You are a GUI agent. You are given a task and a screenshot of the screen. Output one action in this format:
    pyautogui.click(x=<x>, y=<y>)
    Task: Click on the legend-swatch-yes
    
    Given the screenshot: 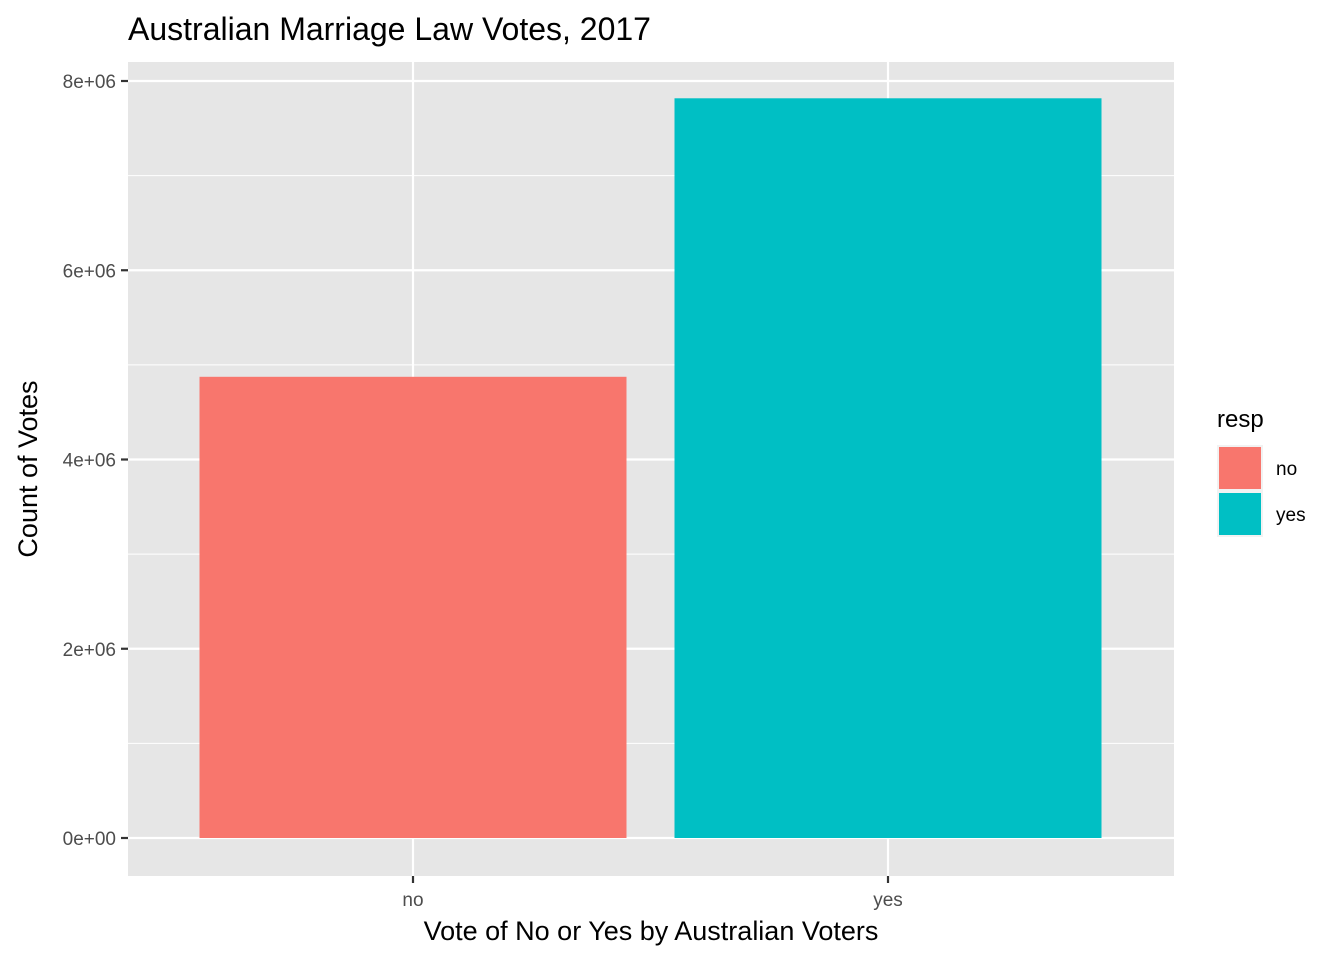 What is the action you would take?
    pyautogui.click(x=1240, y=514)
    